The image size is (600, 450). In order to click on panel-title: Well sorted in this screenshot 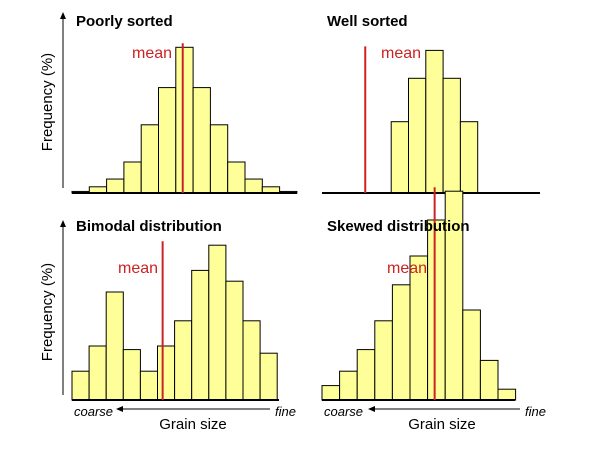, I will do `click(367, 21)`.